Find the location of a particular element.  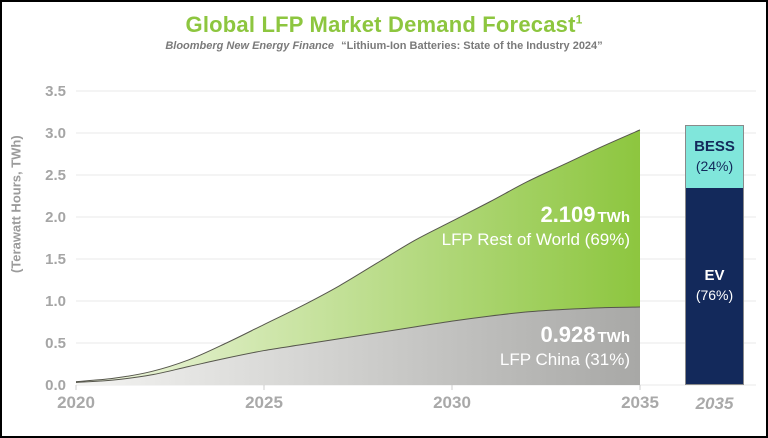

bess-label: BESS is located at coordinates (714, 147).